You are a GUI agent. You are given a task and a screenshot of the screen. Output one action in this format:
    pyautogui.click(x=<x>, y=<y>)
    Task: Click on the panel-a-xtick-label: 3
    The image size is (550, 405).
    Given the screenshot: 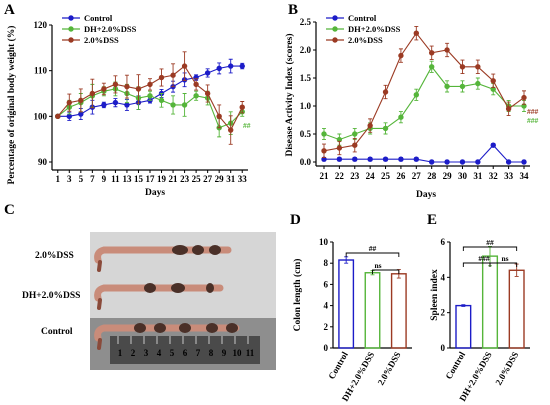 What is the action you would take?
    pyautogui.click(x=69, y=179)
    